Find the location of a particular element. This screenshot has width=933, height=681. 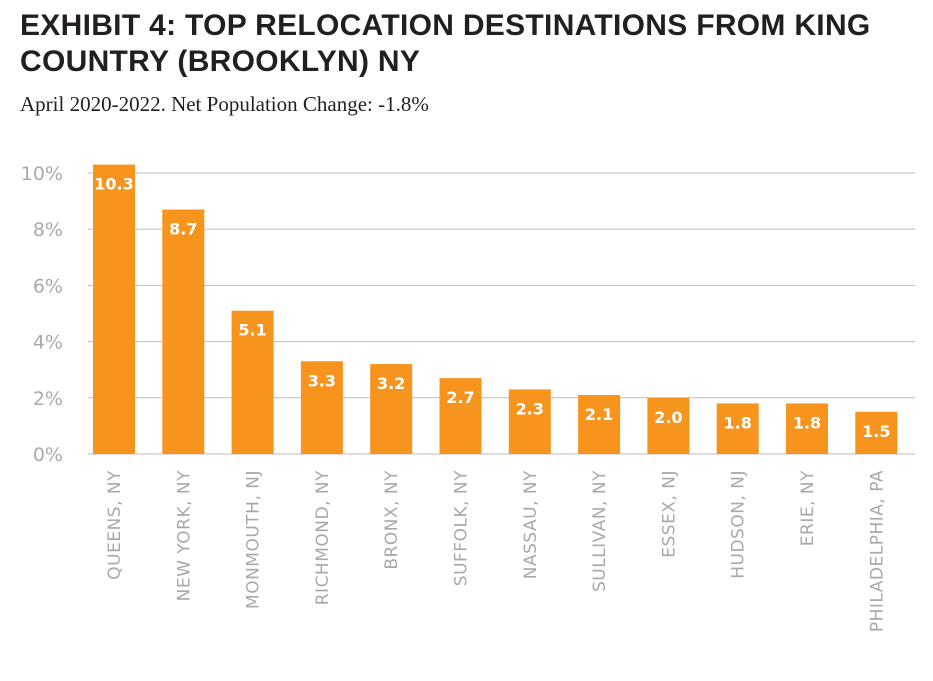

bar-value-label: 1.5 is located at coordinates (876, 431).